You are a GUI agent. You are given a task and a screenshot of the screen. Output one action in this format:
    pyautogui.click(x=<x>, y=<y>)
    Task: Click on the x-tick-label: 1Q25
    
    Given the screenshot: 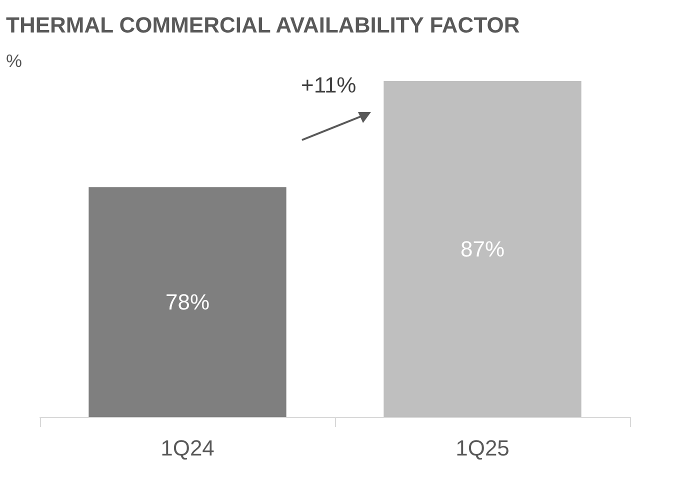 What is the action you would take?
    pyautogui.click(x=483, y=448)
    